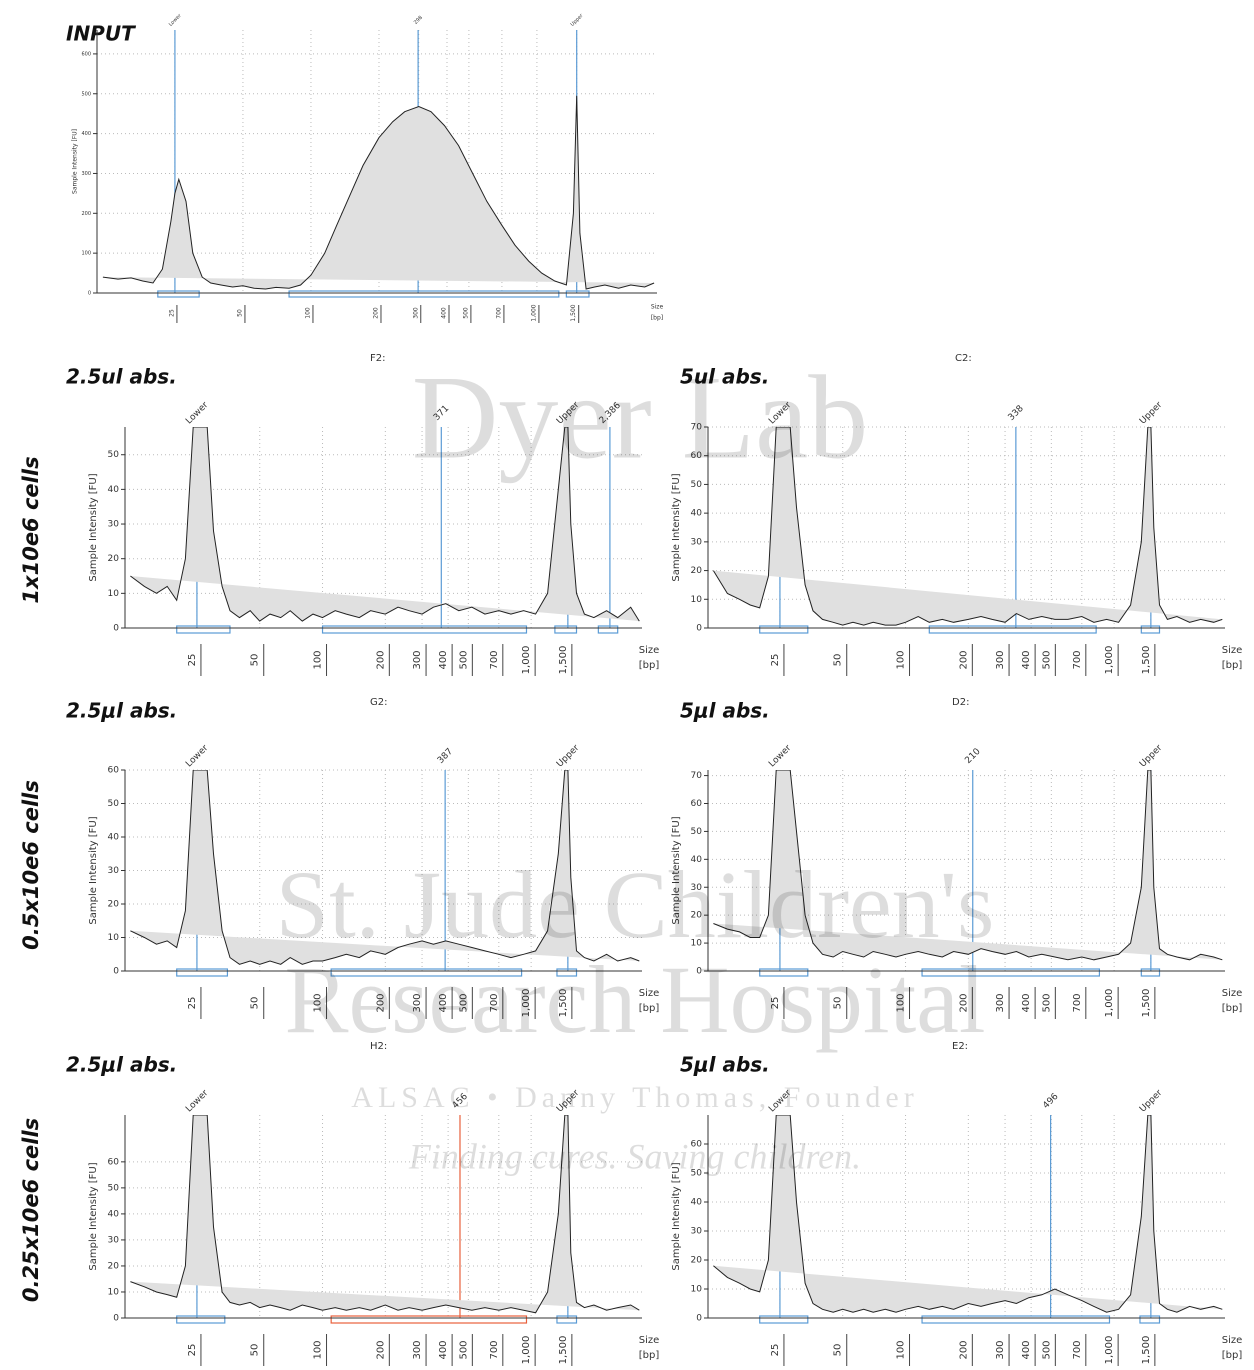 Image resolution: width=1254 pixels, height=1370 pixels. I want to click on peak-marker-label: 338, so click(1016, 413).